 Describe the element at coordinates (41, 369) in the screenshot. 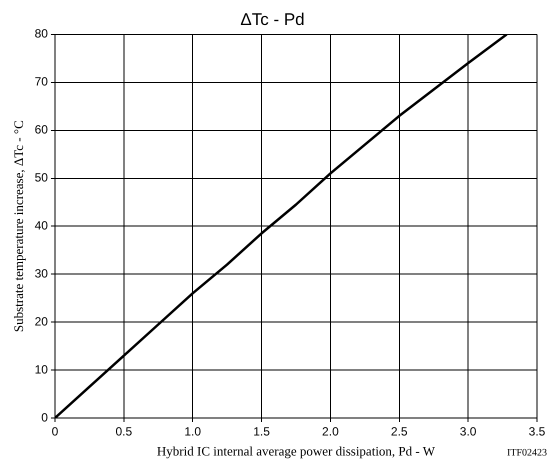

I see `y-tick-label: 10` at that location.